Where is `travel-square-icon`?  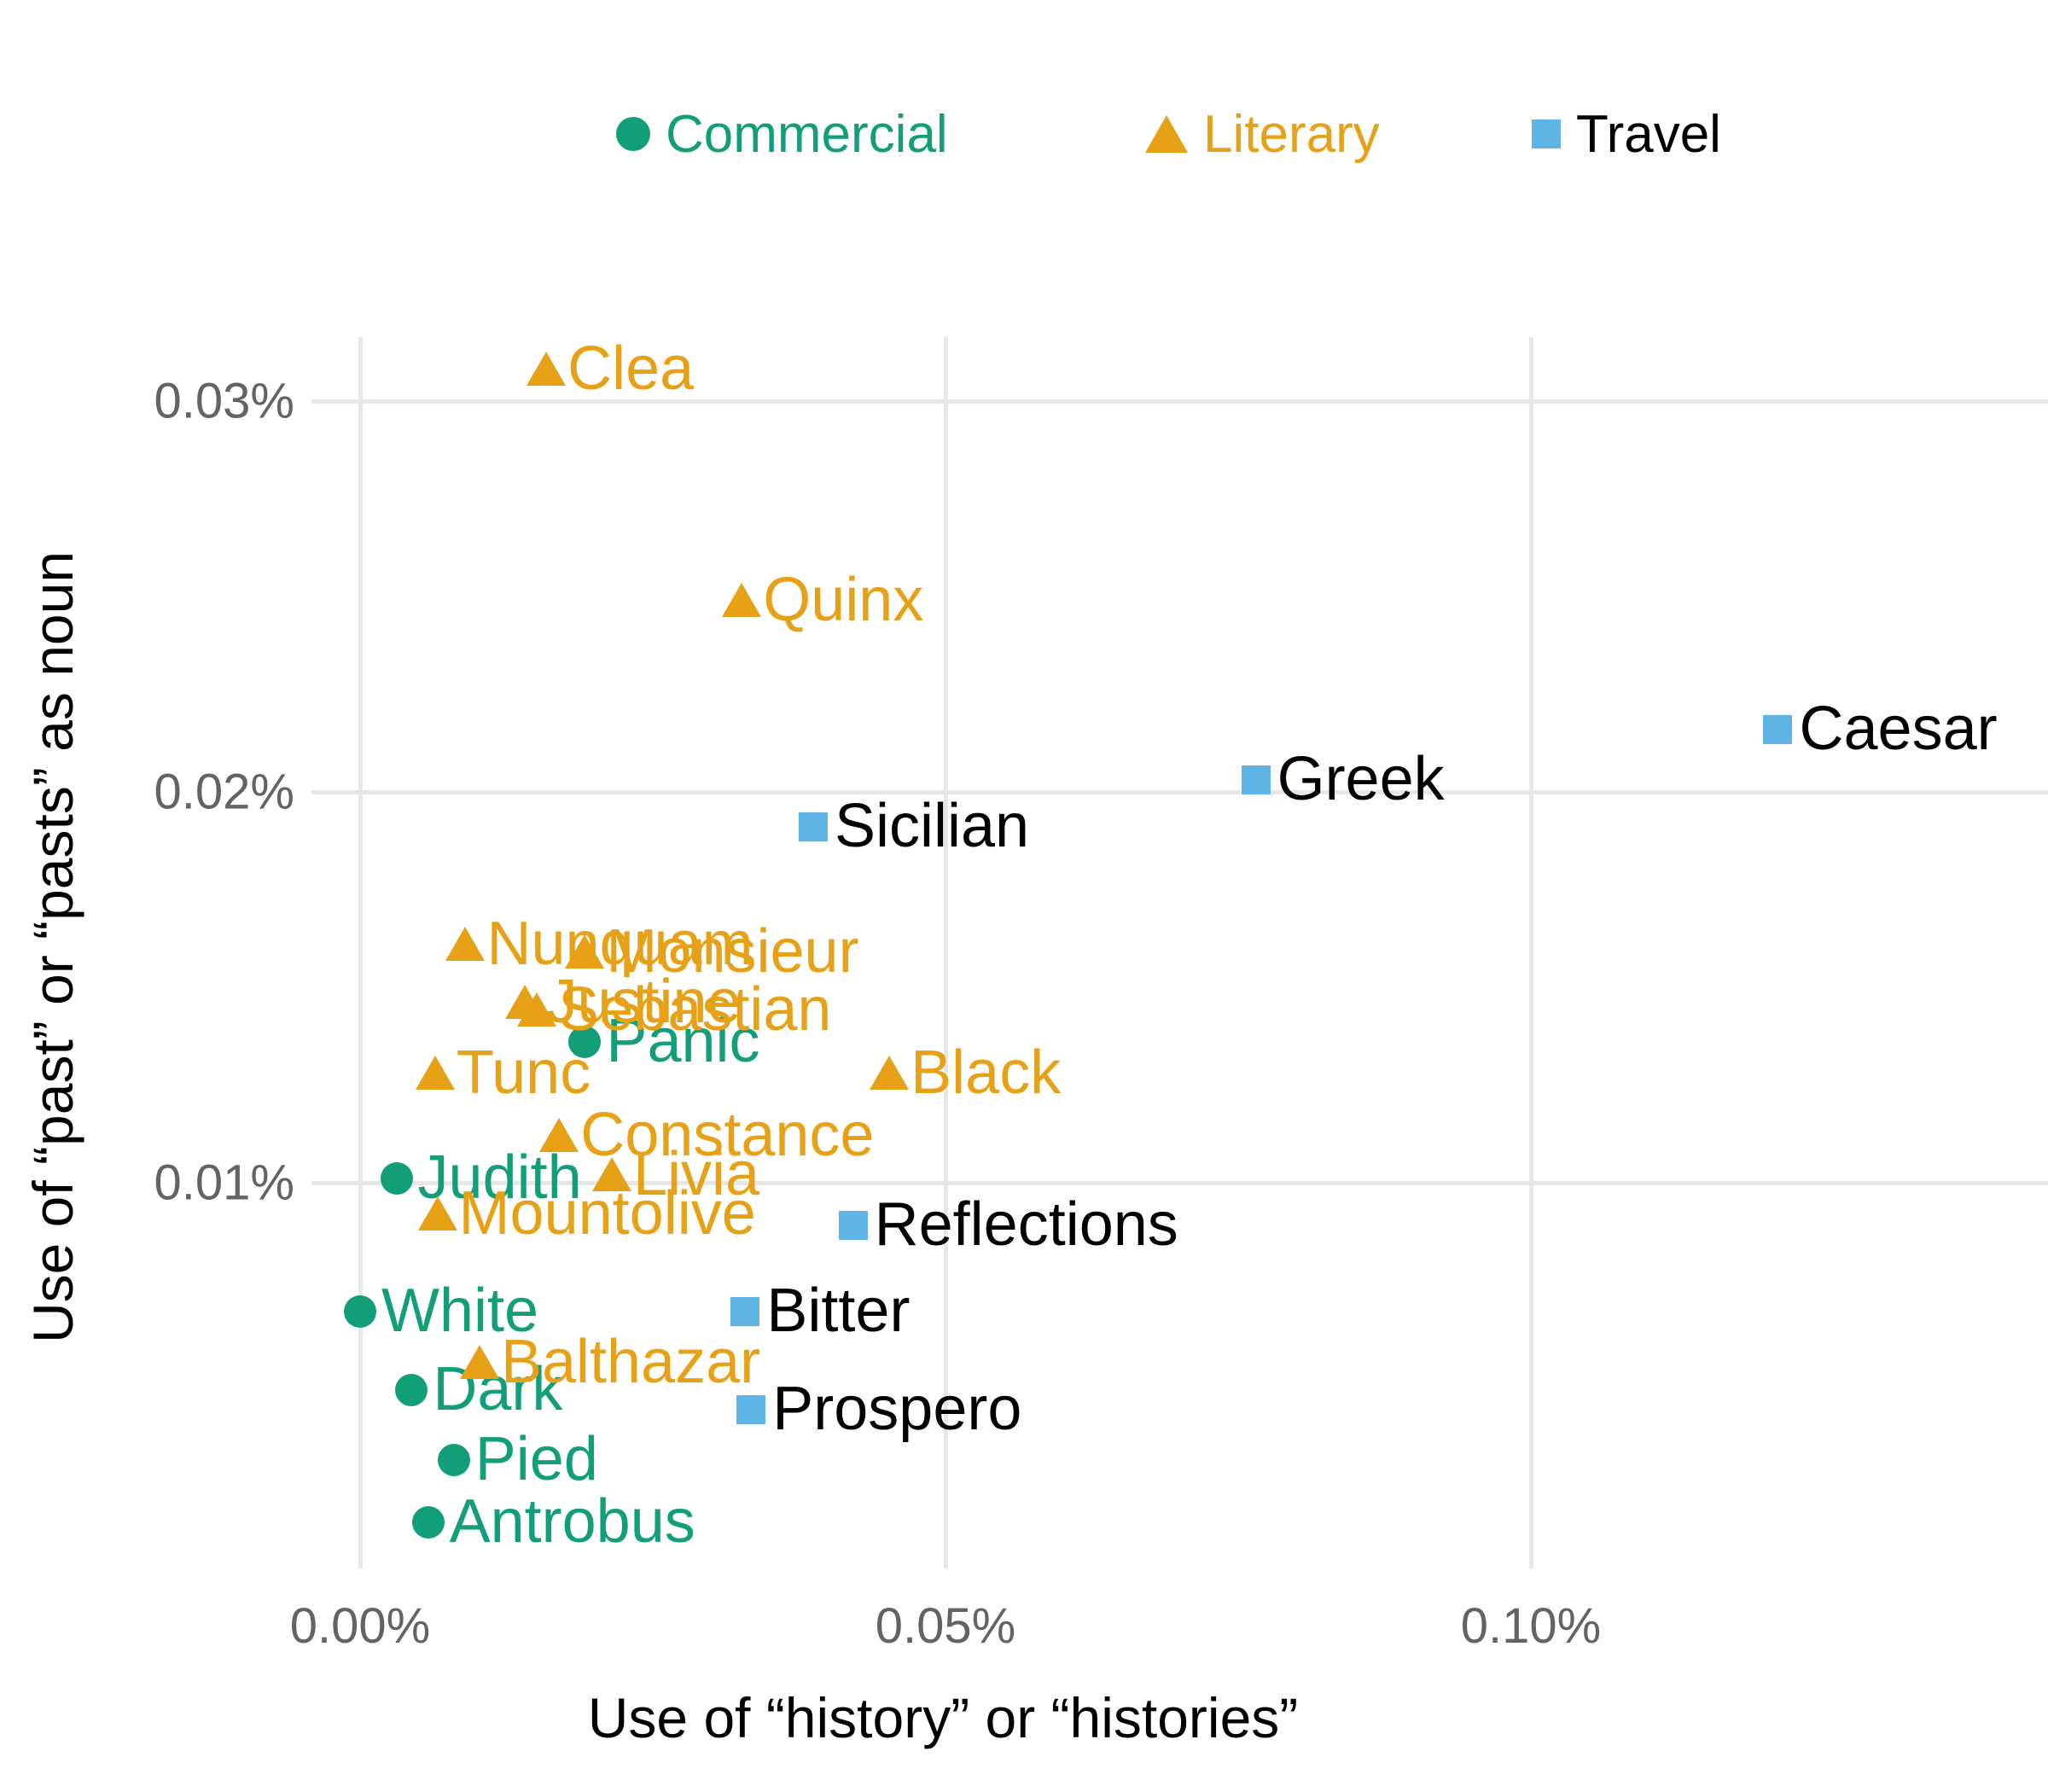
travel-square-icon is located at coordinates (1546, 133).